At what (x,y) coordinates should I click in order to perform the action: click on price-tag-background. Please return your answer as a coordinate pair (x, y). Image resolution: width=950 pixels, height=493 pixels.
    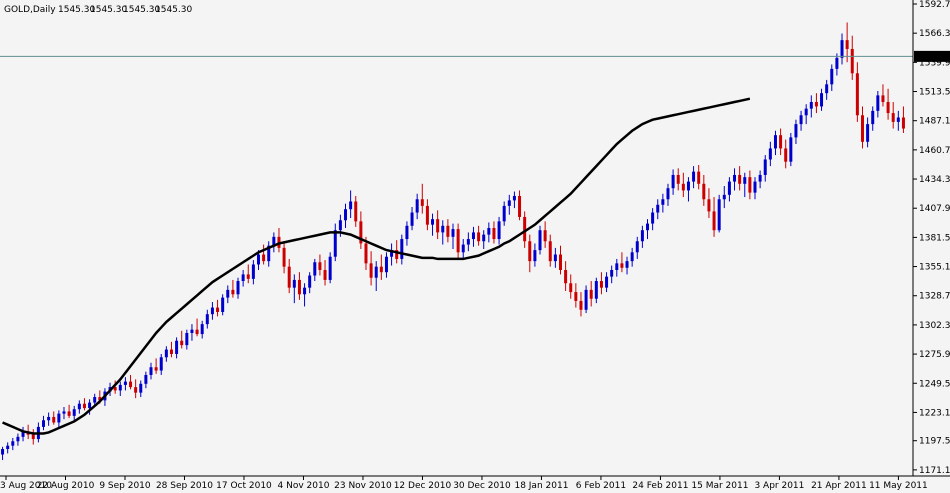
    Looking at the image, I should click on (932, 56).